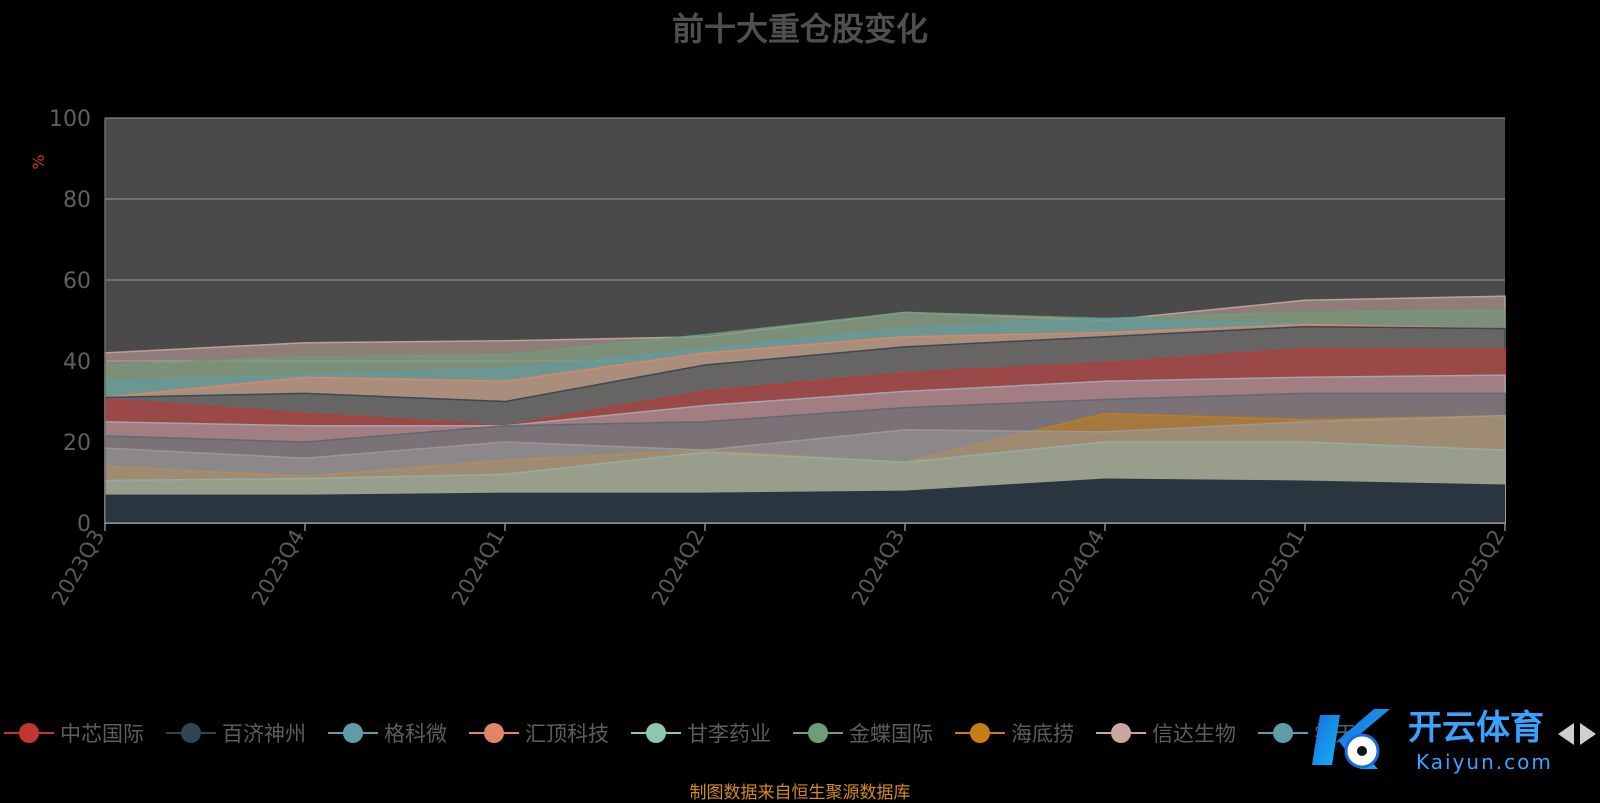 The height and width of the screenshot is (803, 1600). Describe the element at coordinates (78, 568) in the screenshot. I see `x-tick-label: 2023Q3` at that location.